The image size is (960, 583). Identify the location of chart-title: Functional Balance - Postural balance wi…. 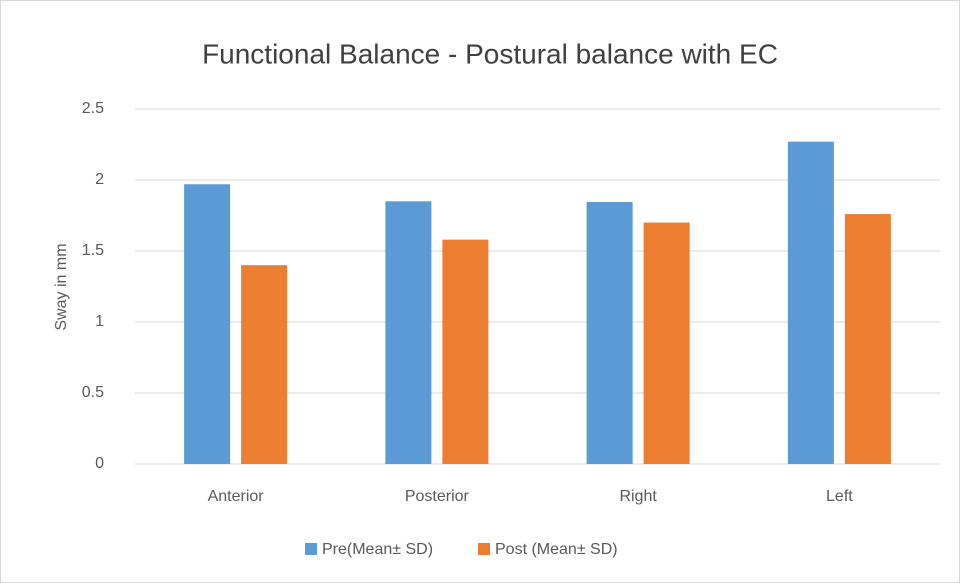
(490, 53).